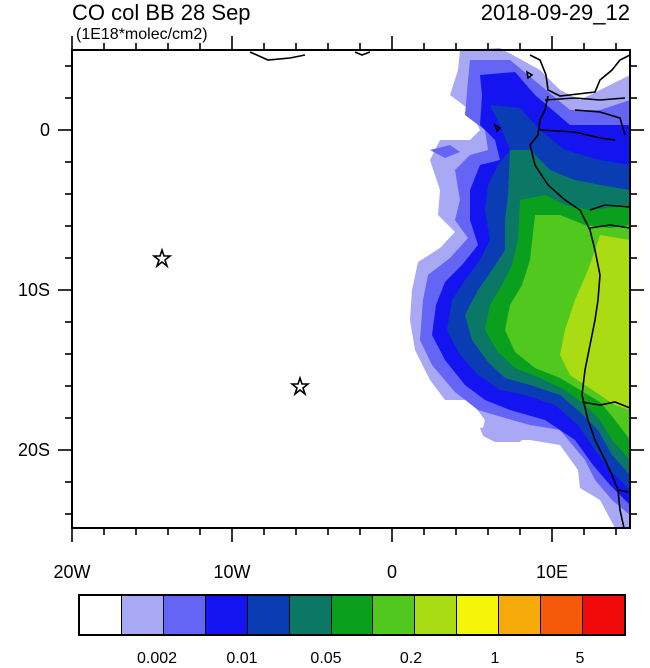 Image resolution: width=650 pixels, height=668 pixels. Describe the element at coordinates (242, 658) in the screenshot. I see `colorbar-label-0-01: 0.01` at that location.